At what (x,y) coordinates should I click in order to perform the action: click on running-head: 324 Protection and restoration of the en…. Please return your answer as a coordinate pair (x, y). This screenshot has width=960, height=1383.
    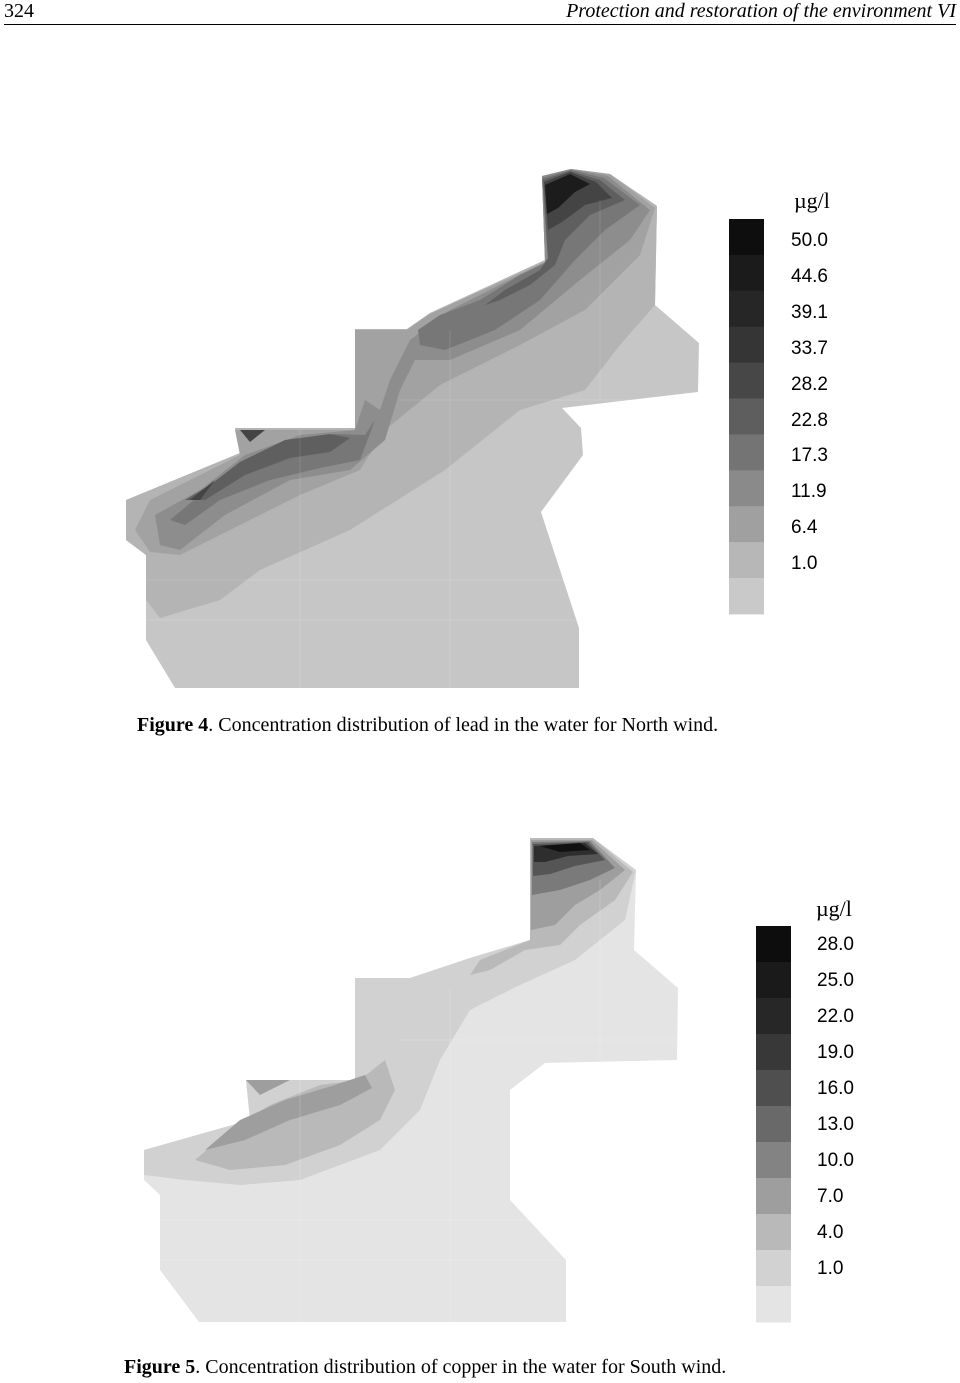
    Looking at the image, I should click on (480, 12).